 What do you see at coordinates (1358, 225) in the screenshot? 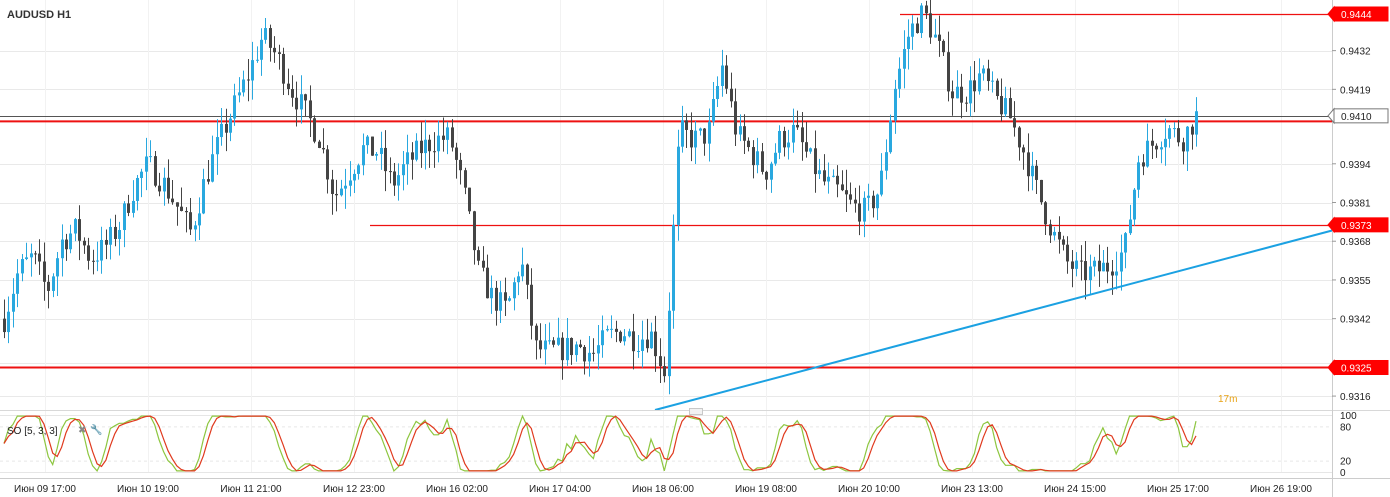
I see `price-badge: 0.9373` at bounding box center [1358, 225].